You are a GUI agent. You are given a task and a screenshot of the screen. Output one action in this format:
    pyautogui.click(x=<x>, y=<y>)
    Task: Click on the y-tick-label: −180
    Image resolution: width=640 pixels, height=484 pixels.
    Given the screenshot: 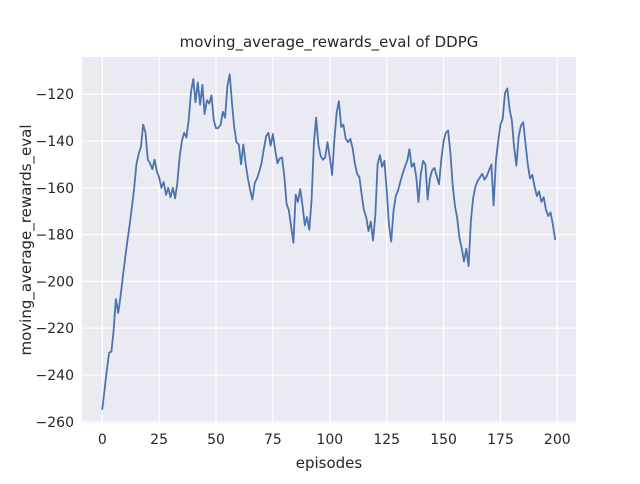 What is the action you would take?
    pyautogui.click(x=55, y=236)
    